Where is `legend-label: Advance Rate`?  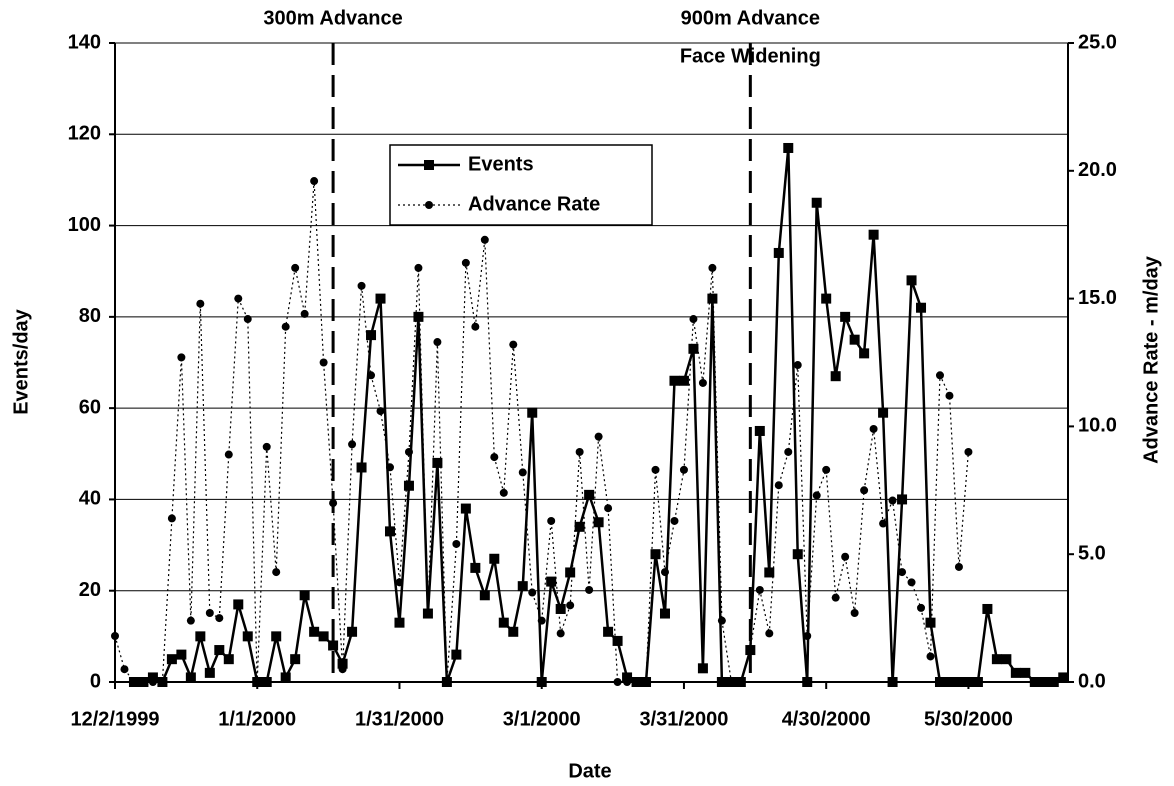
legend-label: Advance Rate is located at coordinates (534, 204).